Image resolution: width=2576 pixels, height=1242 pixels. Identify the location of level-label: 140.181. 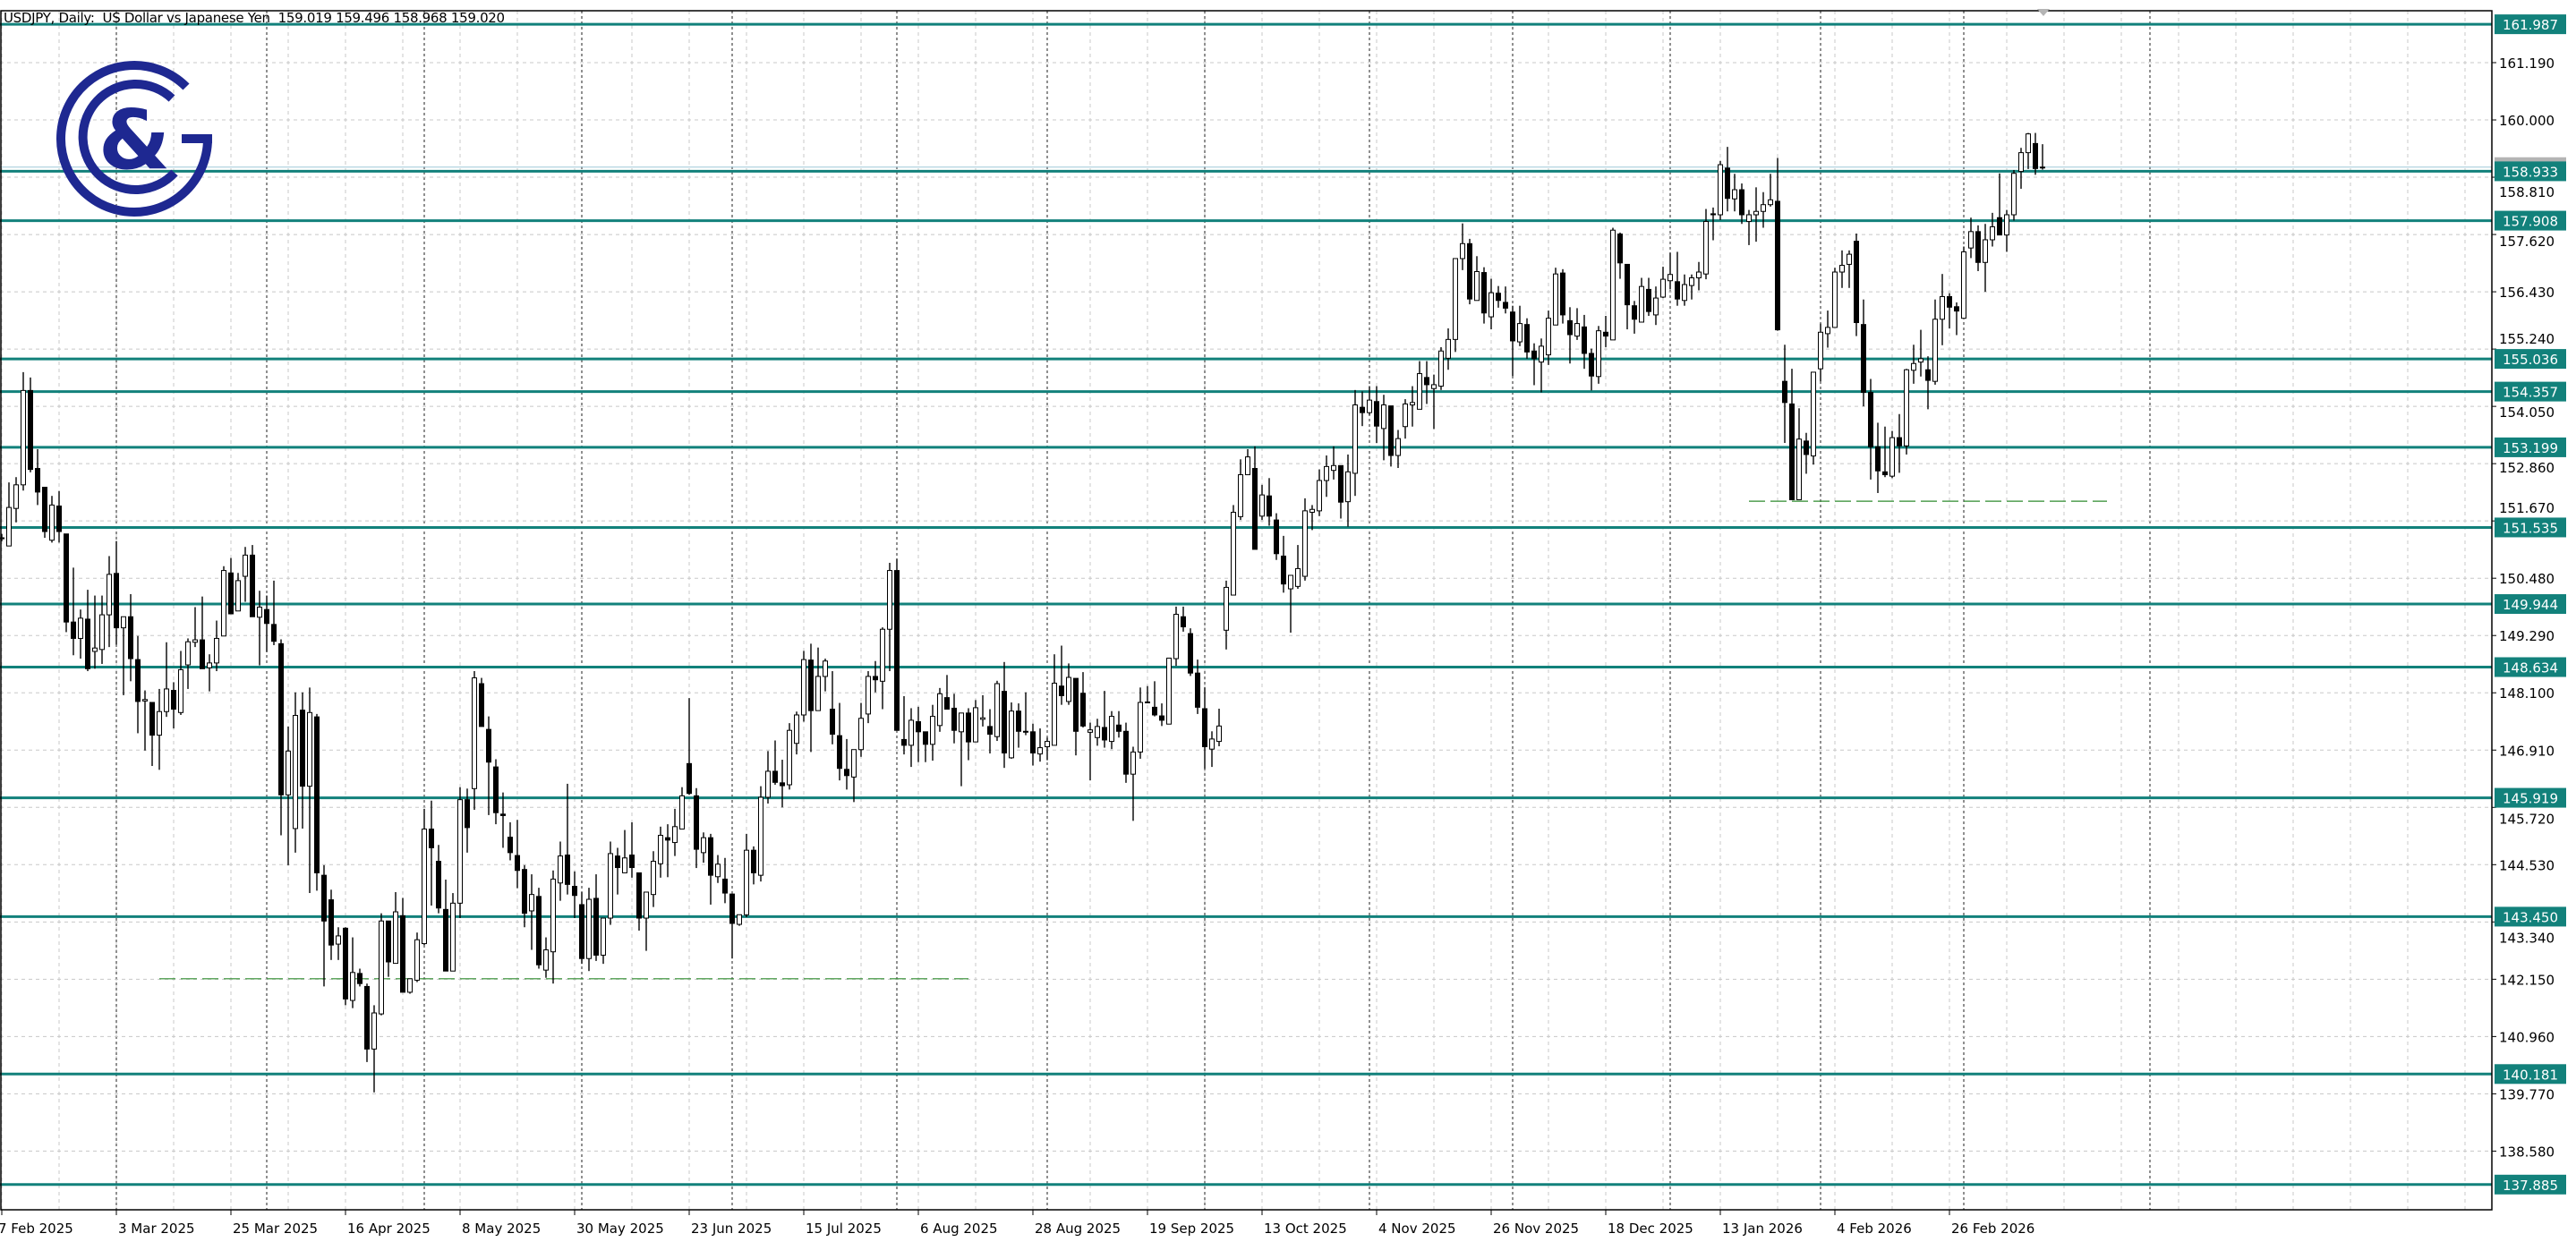
(2530, 1075).